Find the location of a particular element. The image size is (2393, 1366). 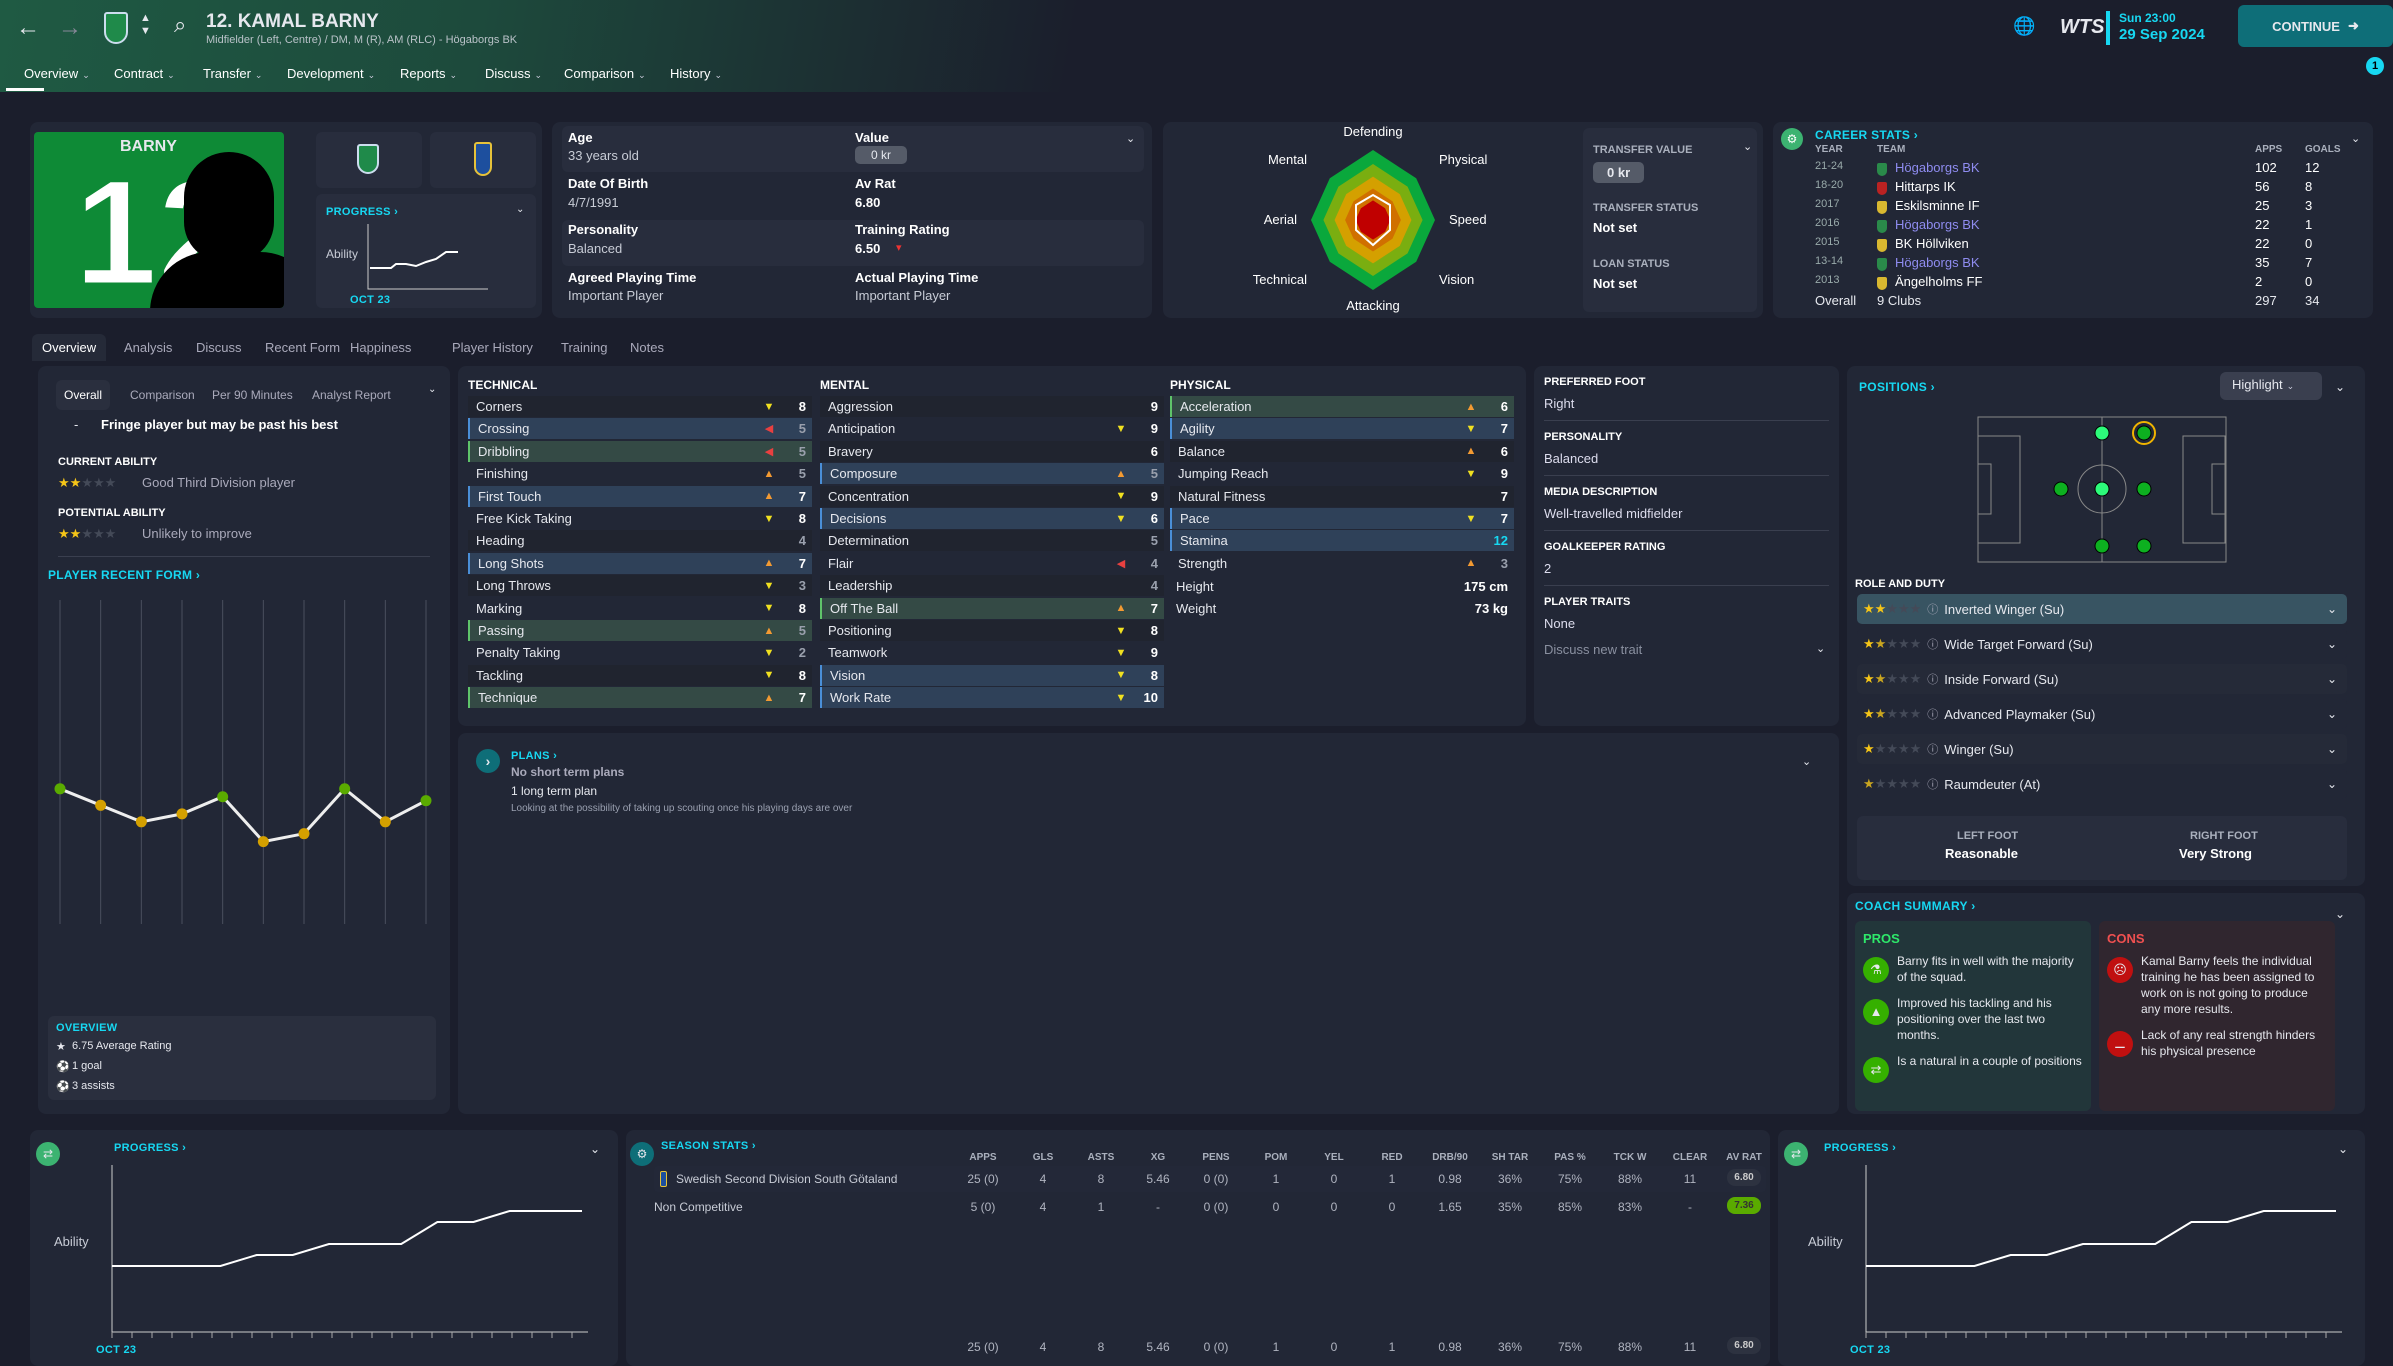

attribute-row: Natural Fitness 7 is located at coordinates (1342, 496).